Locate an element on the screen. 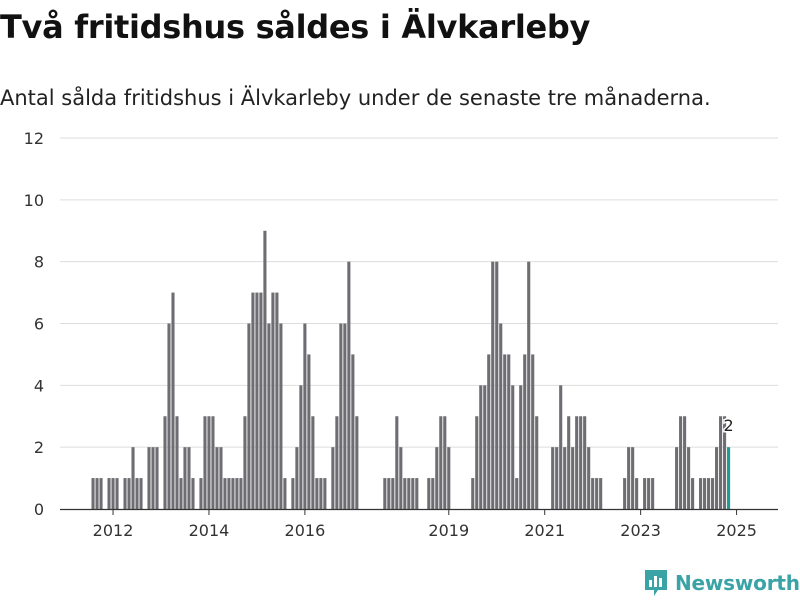 This screenshot has height=600, width=800. bar-chart-icon is located at coordinates (656, 583).